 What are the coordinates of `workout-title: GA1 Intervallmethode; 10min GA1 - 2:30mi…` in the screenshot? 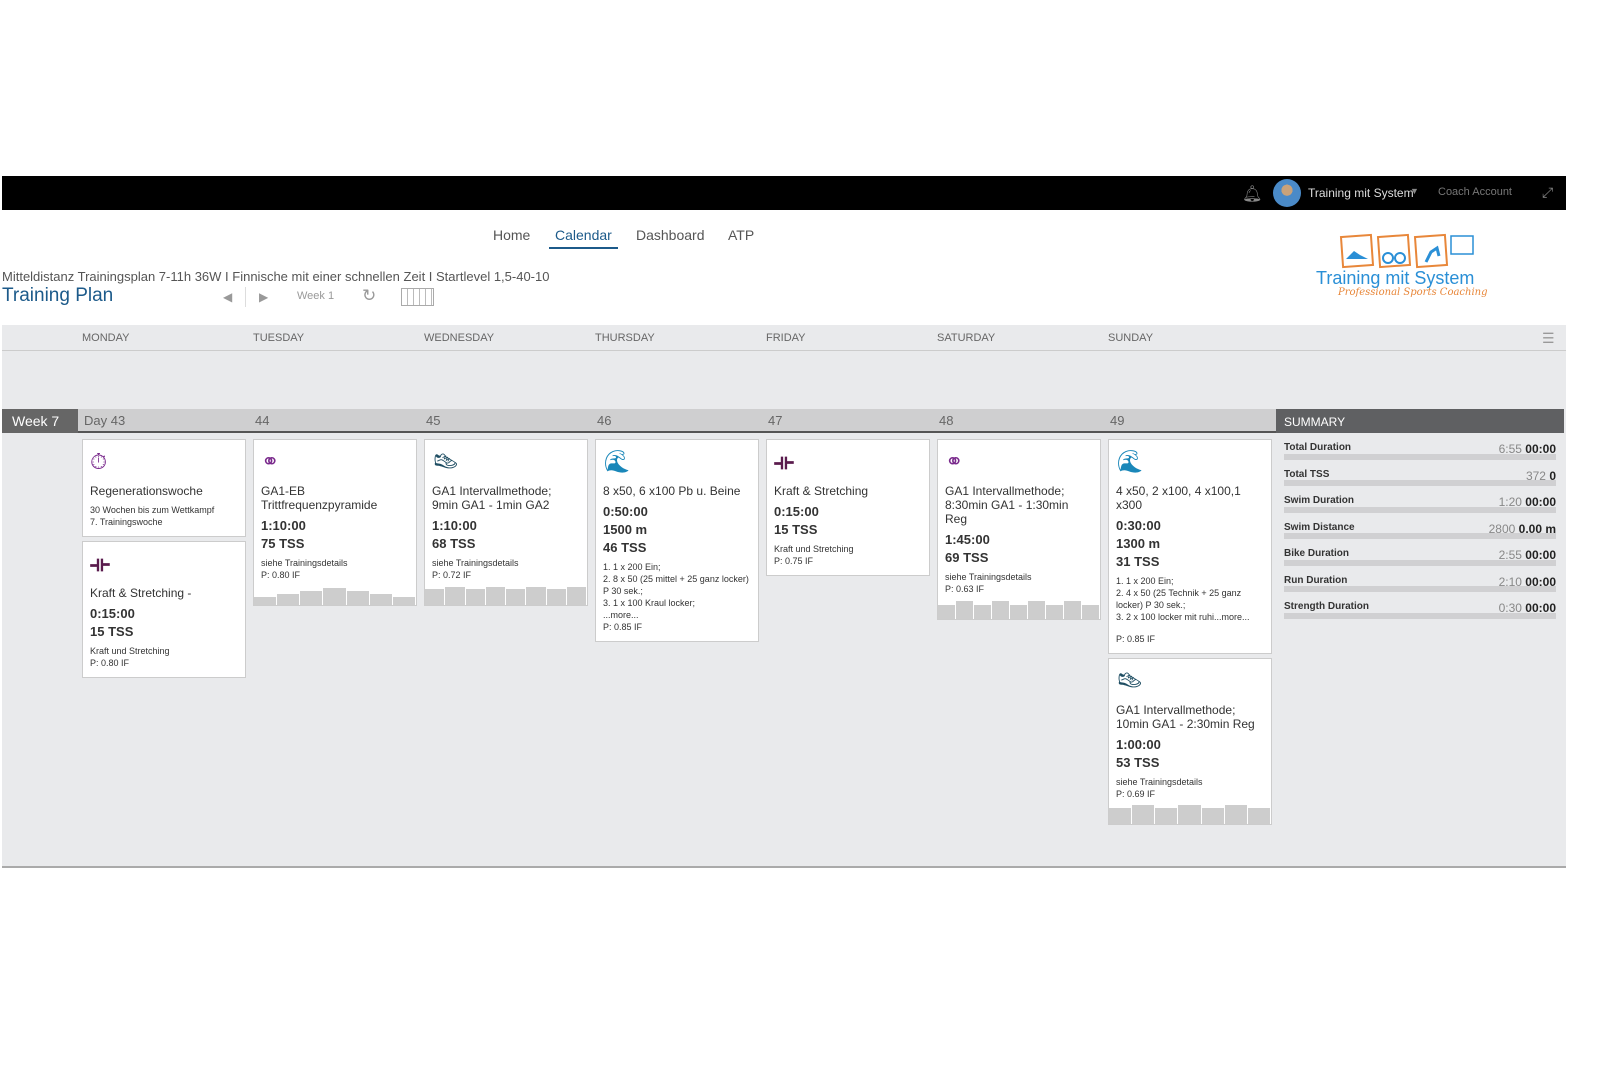 It's located at (1185, 717).